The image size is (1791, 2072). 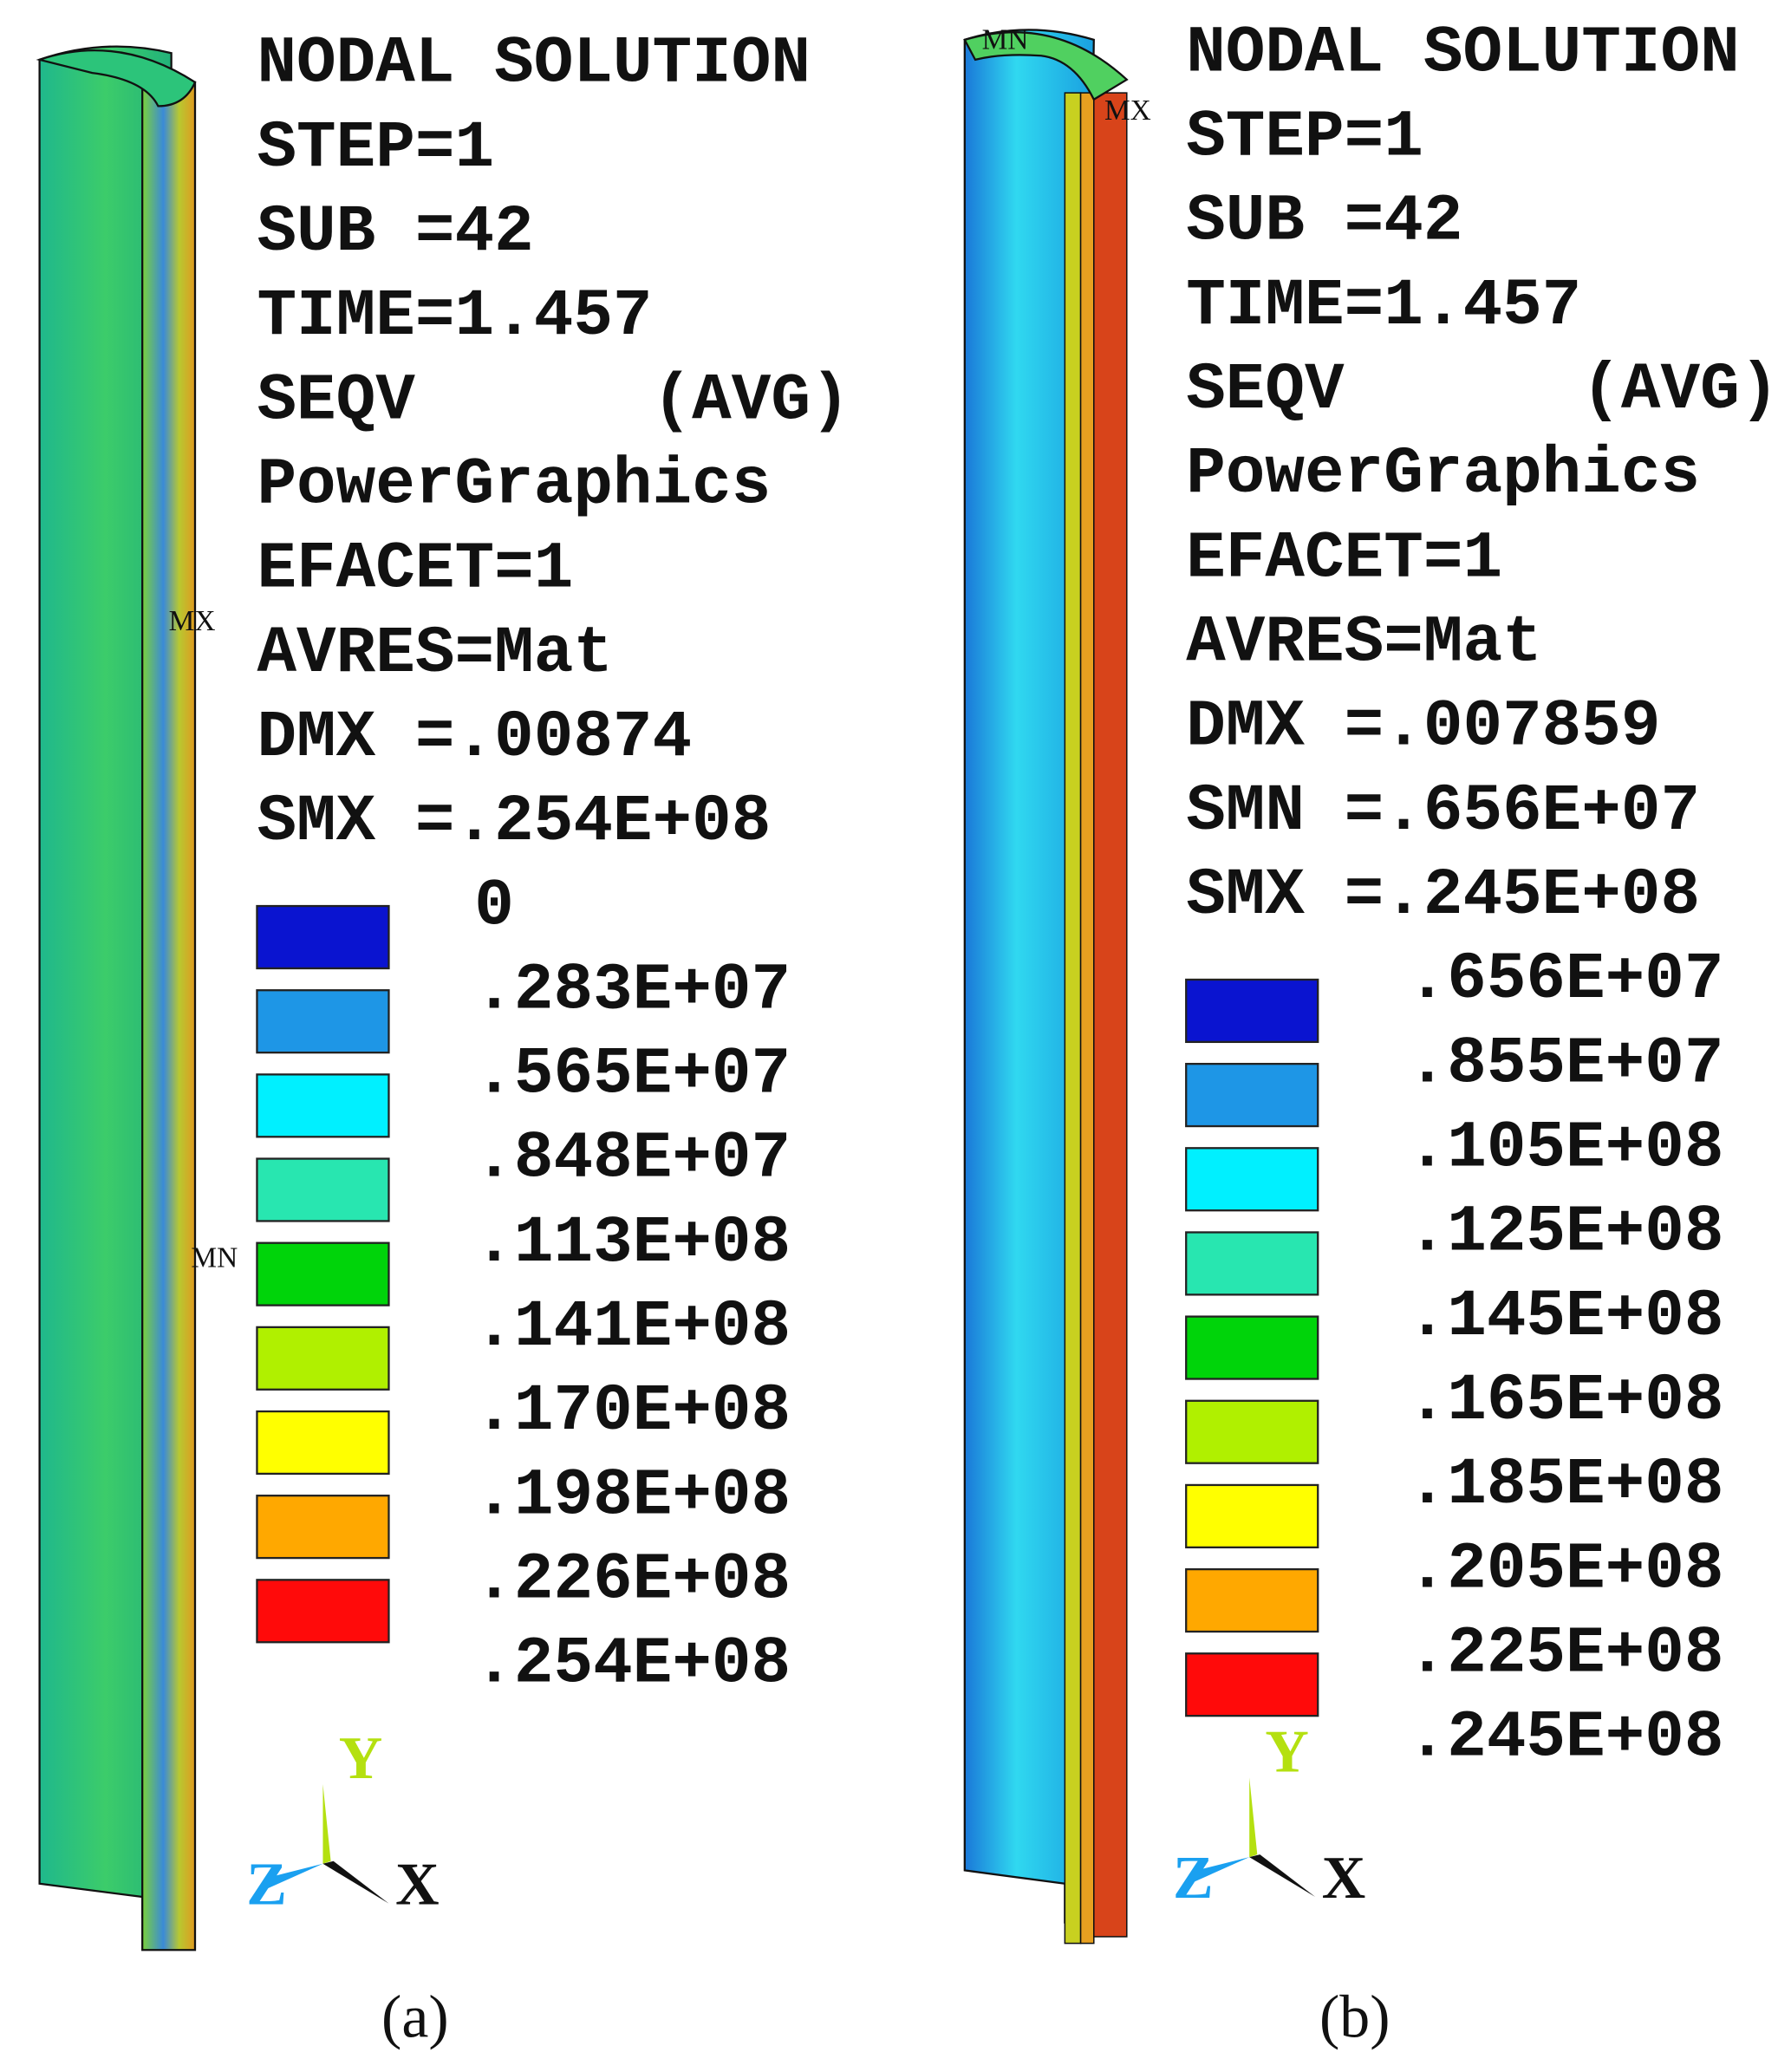 What do you see at coordinates (1566, 1401) in the screenshot?
I see `legend-label: .165E+08` at bounding box center [1566, 1401].